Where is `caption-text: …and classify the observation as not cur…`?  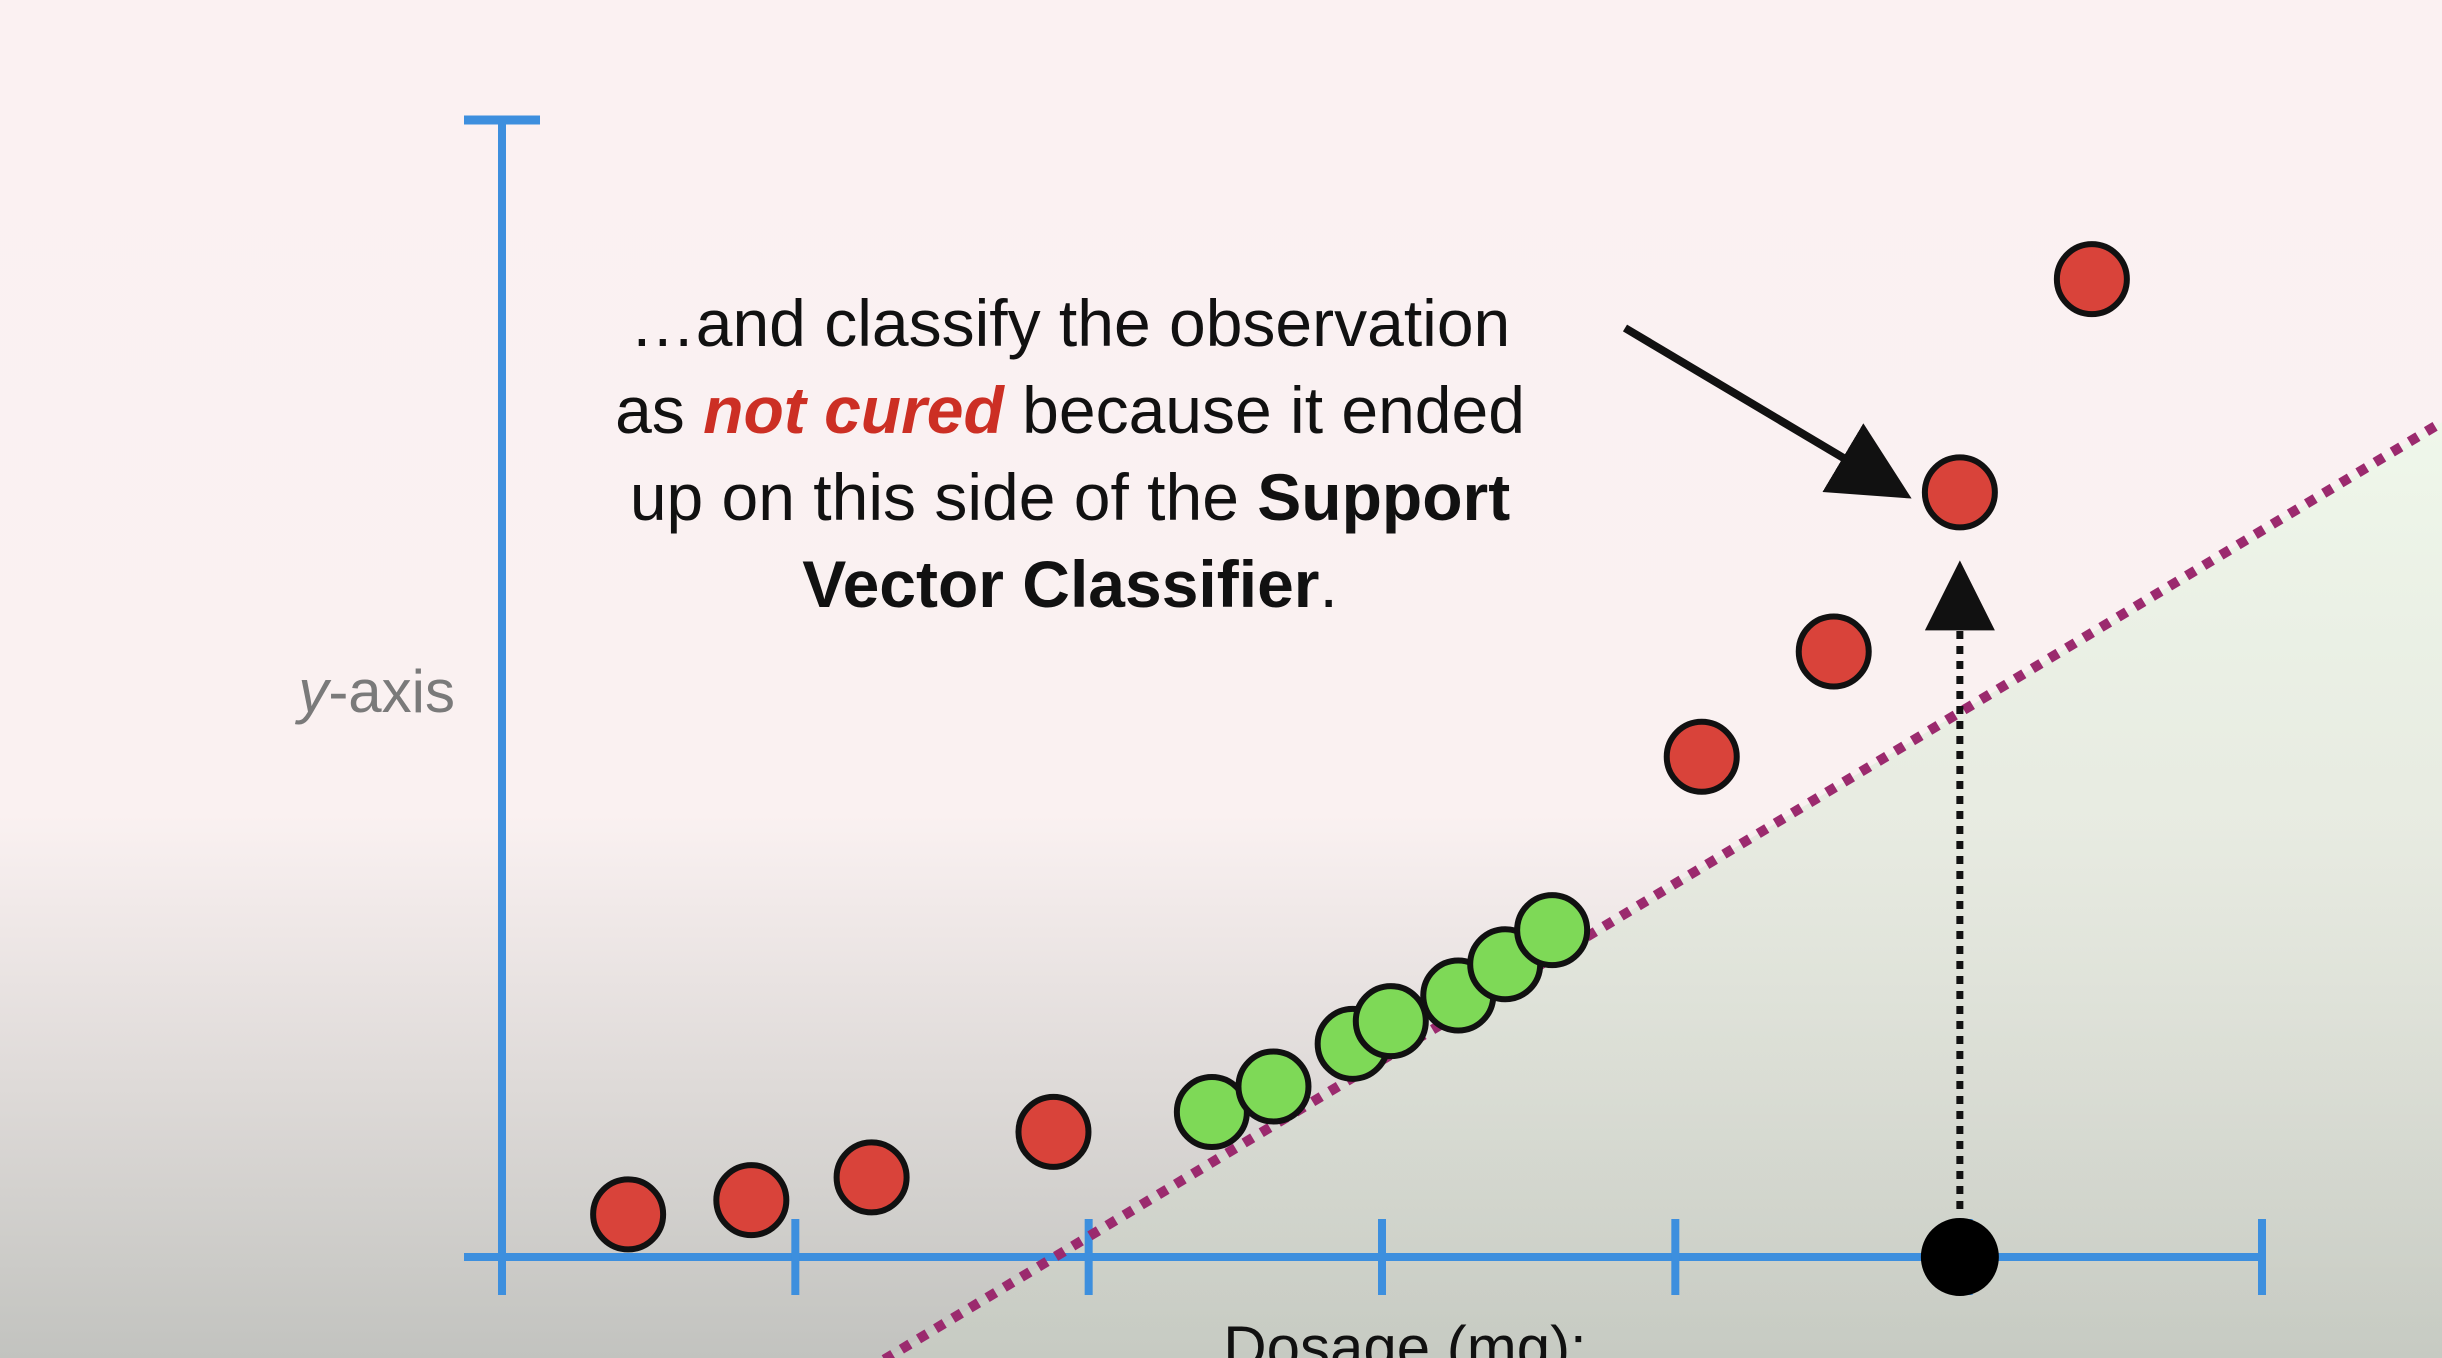
caption-text: …and classify the observation as not cur… is located at coordinates (1070, 454).